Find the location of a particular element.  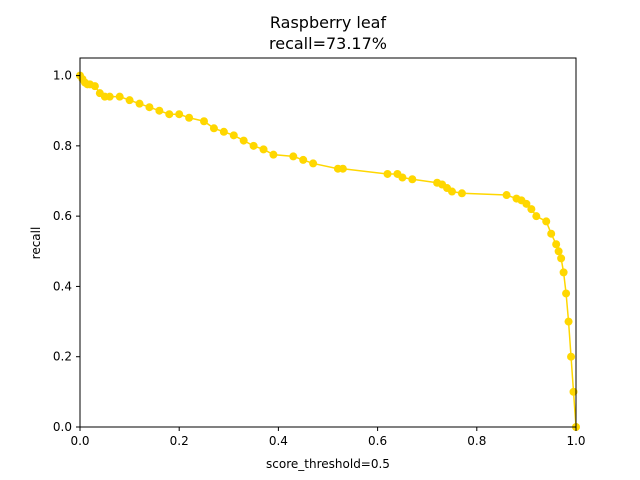

x-tick-label: 0.8 is located at coordinates (476, 441).